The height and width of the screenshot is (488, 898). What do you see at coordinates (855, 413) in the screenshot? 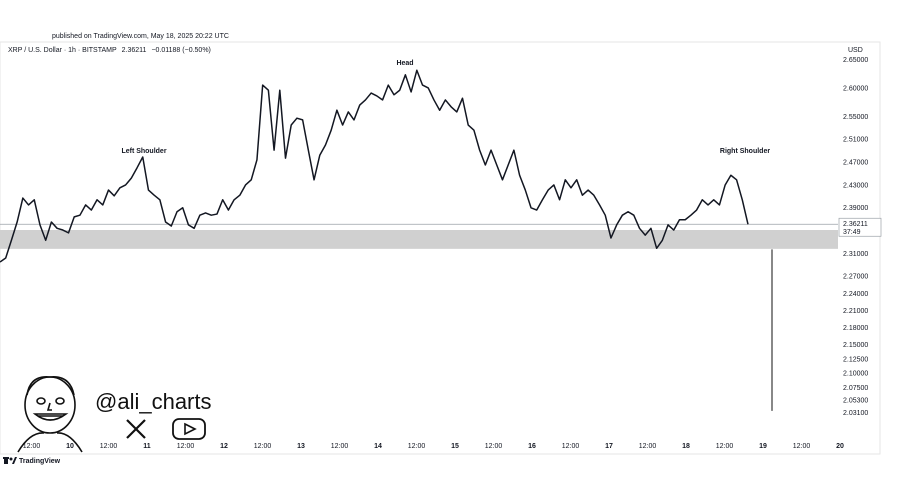
I see `y-tick-label: 2.03100` at bounding box center [855, 413].